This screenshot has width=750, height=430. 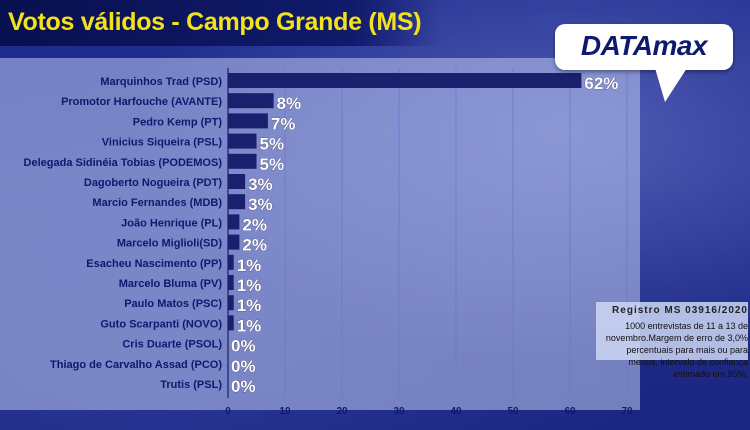 What do you see at coordinates (157, 203) in the screenshot?
I see `category-label: Marcio Fernandes (MDB)` at bounding box center [157, 203].